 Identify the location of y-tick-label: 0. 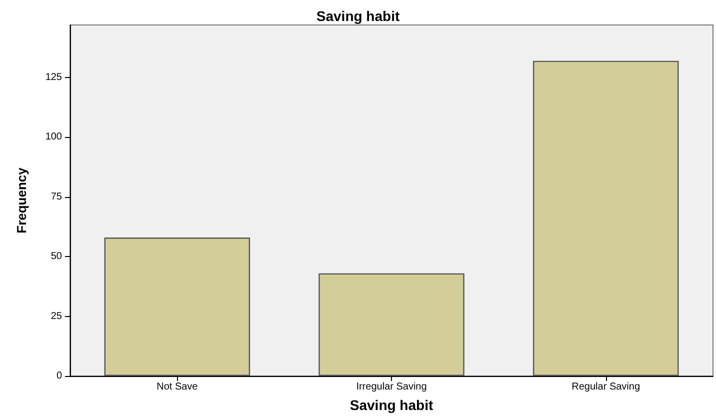
(59, 376).